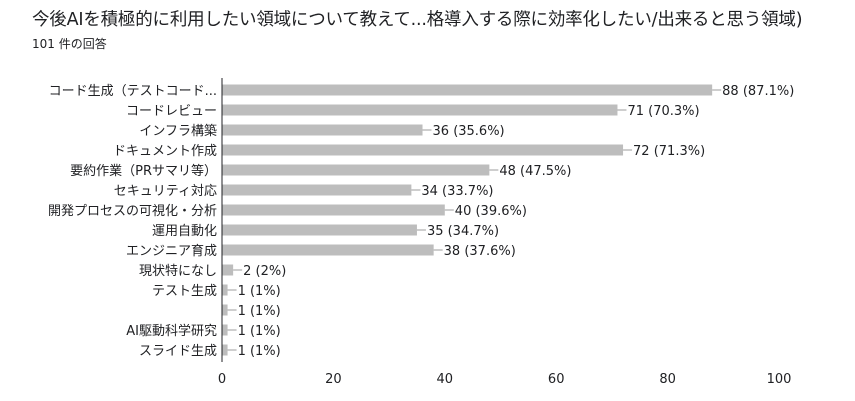  Describe the element at coordinates (184, 231) in the screenshot. I see `category-label: 運用自動化` at that location.